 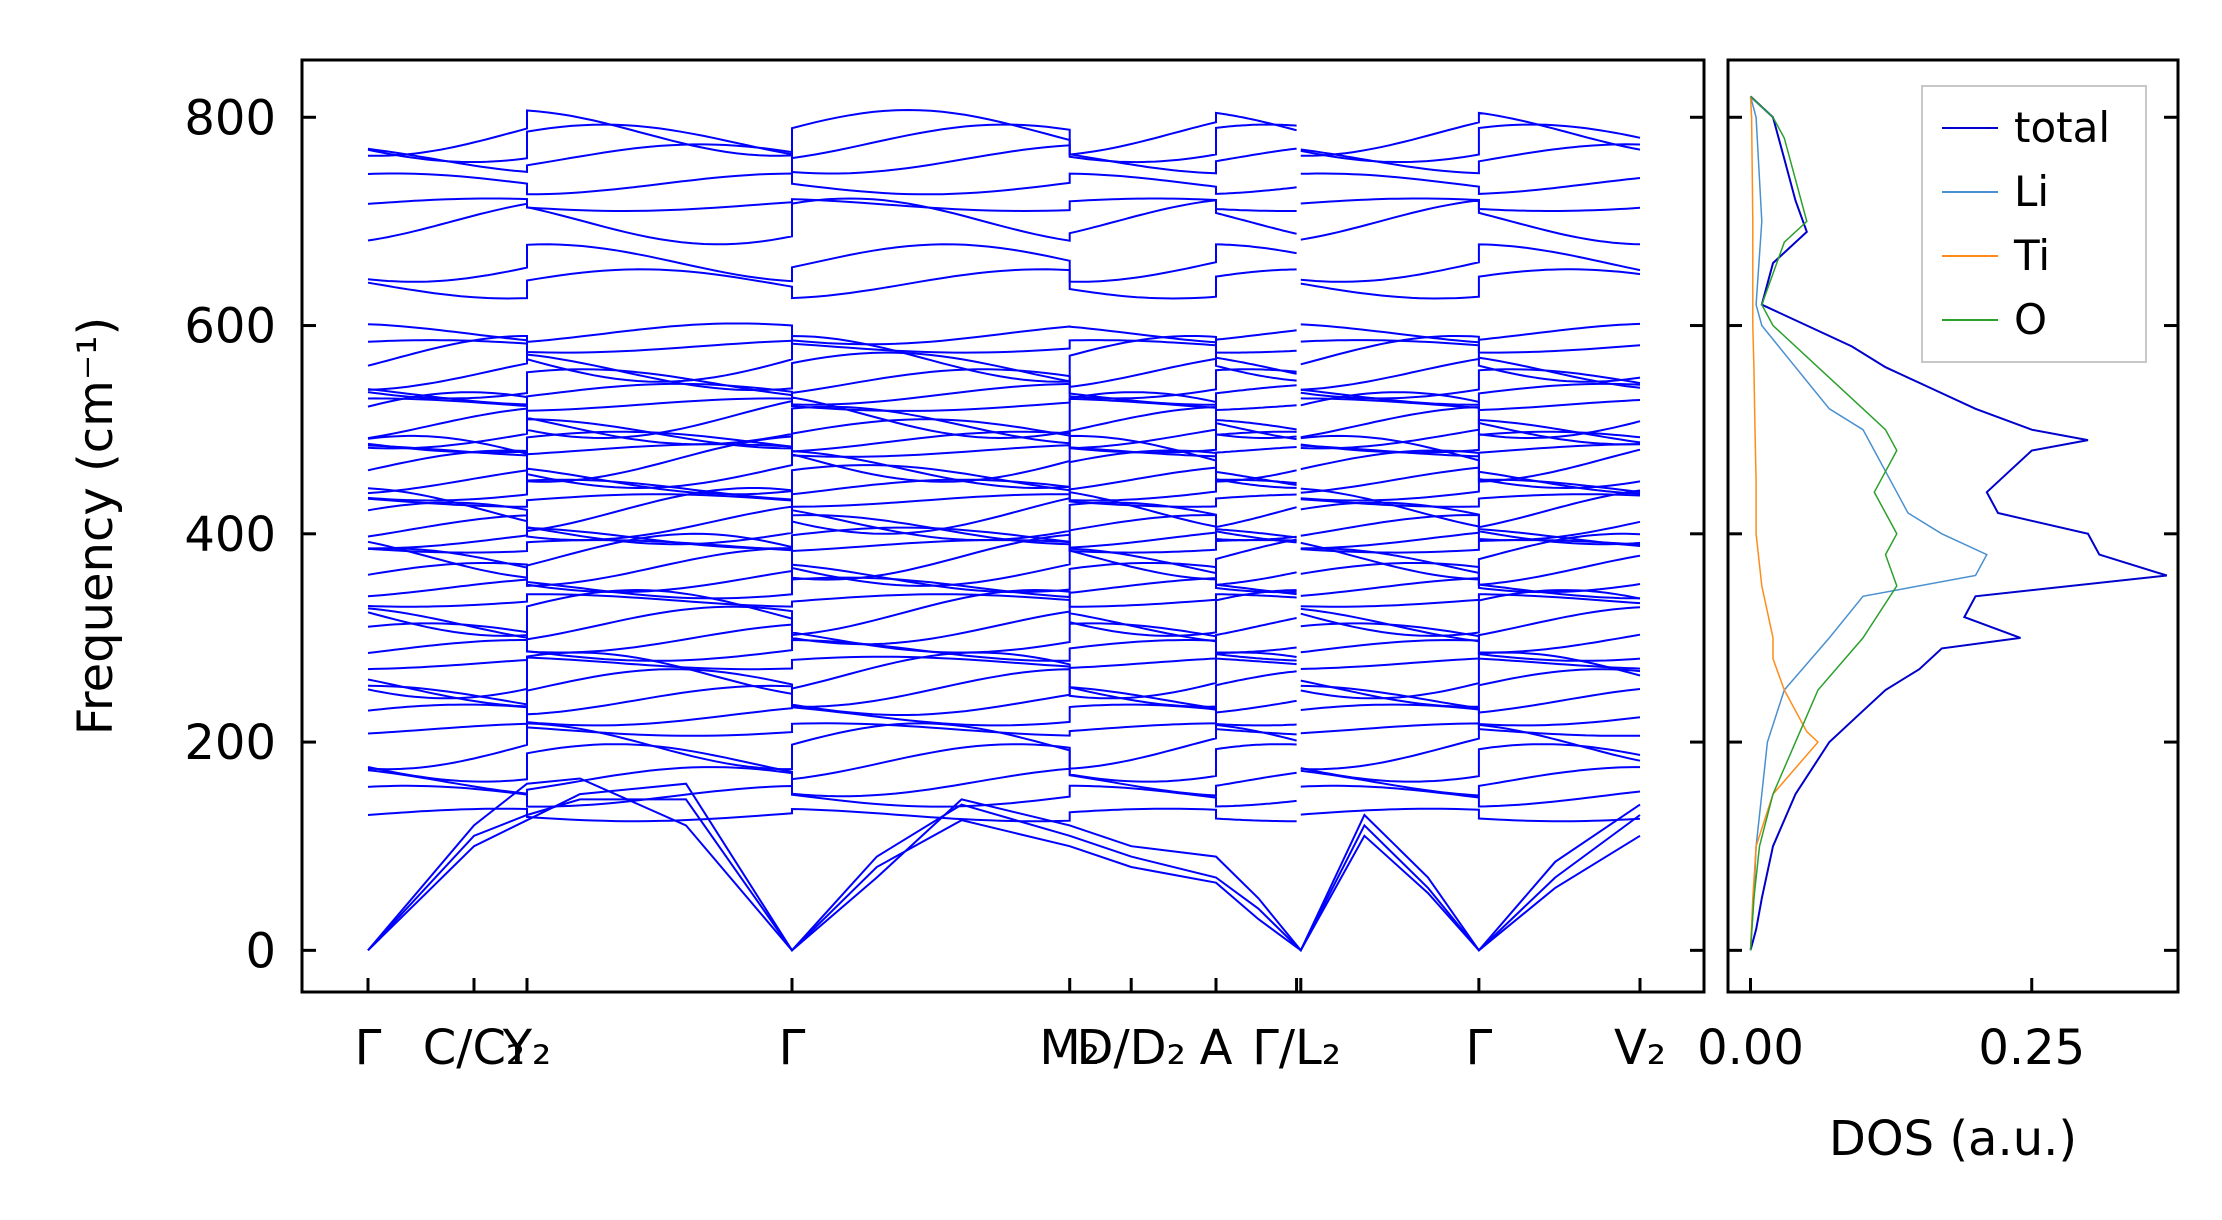 I want to click on y-tick-label: 800, so click(x=230, y=118).